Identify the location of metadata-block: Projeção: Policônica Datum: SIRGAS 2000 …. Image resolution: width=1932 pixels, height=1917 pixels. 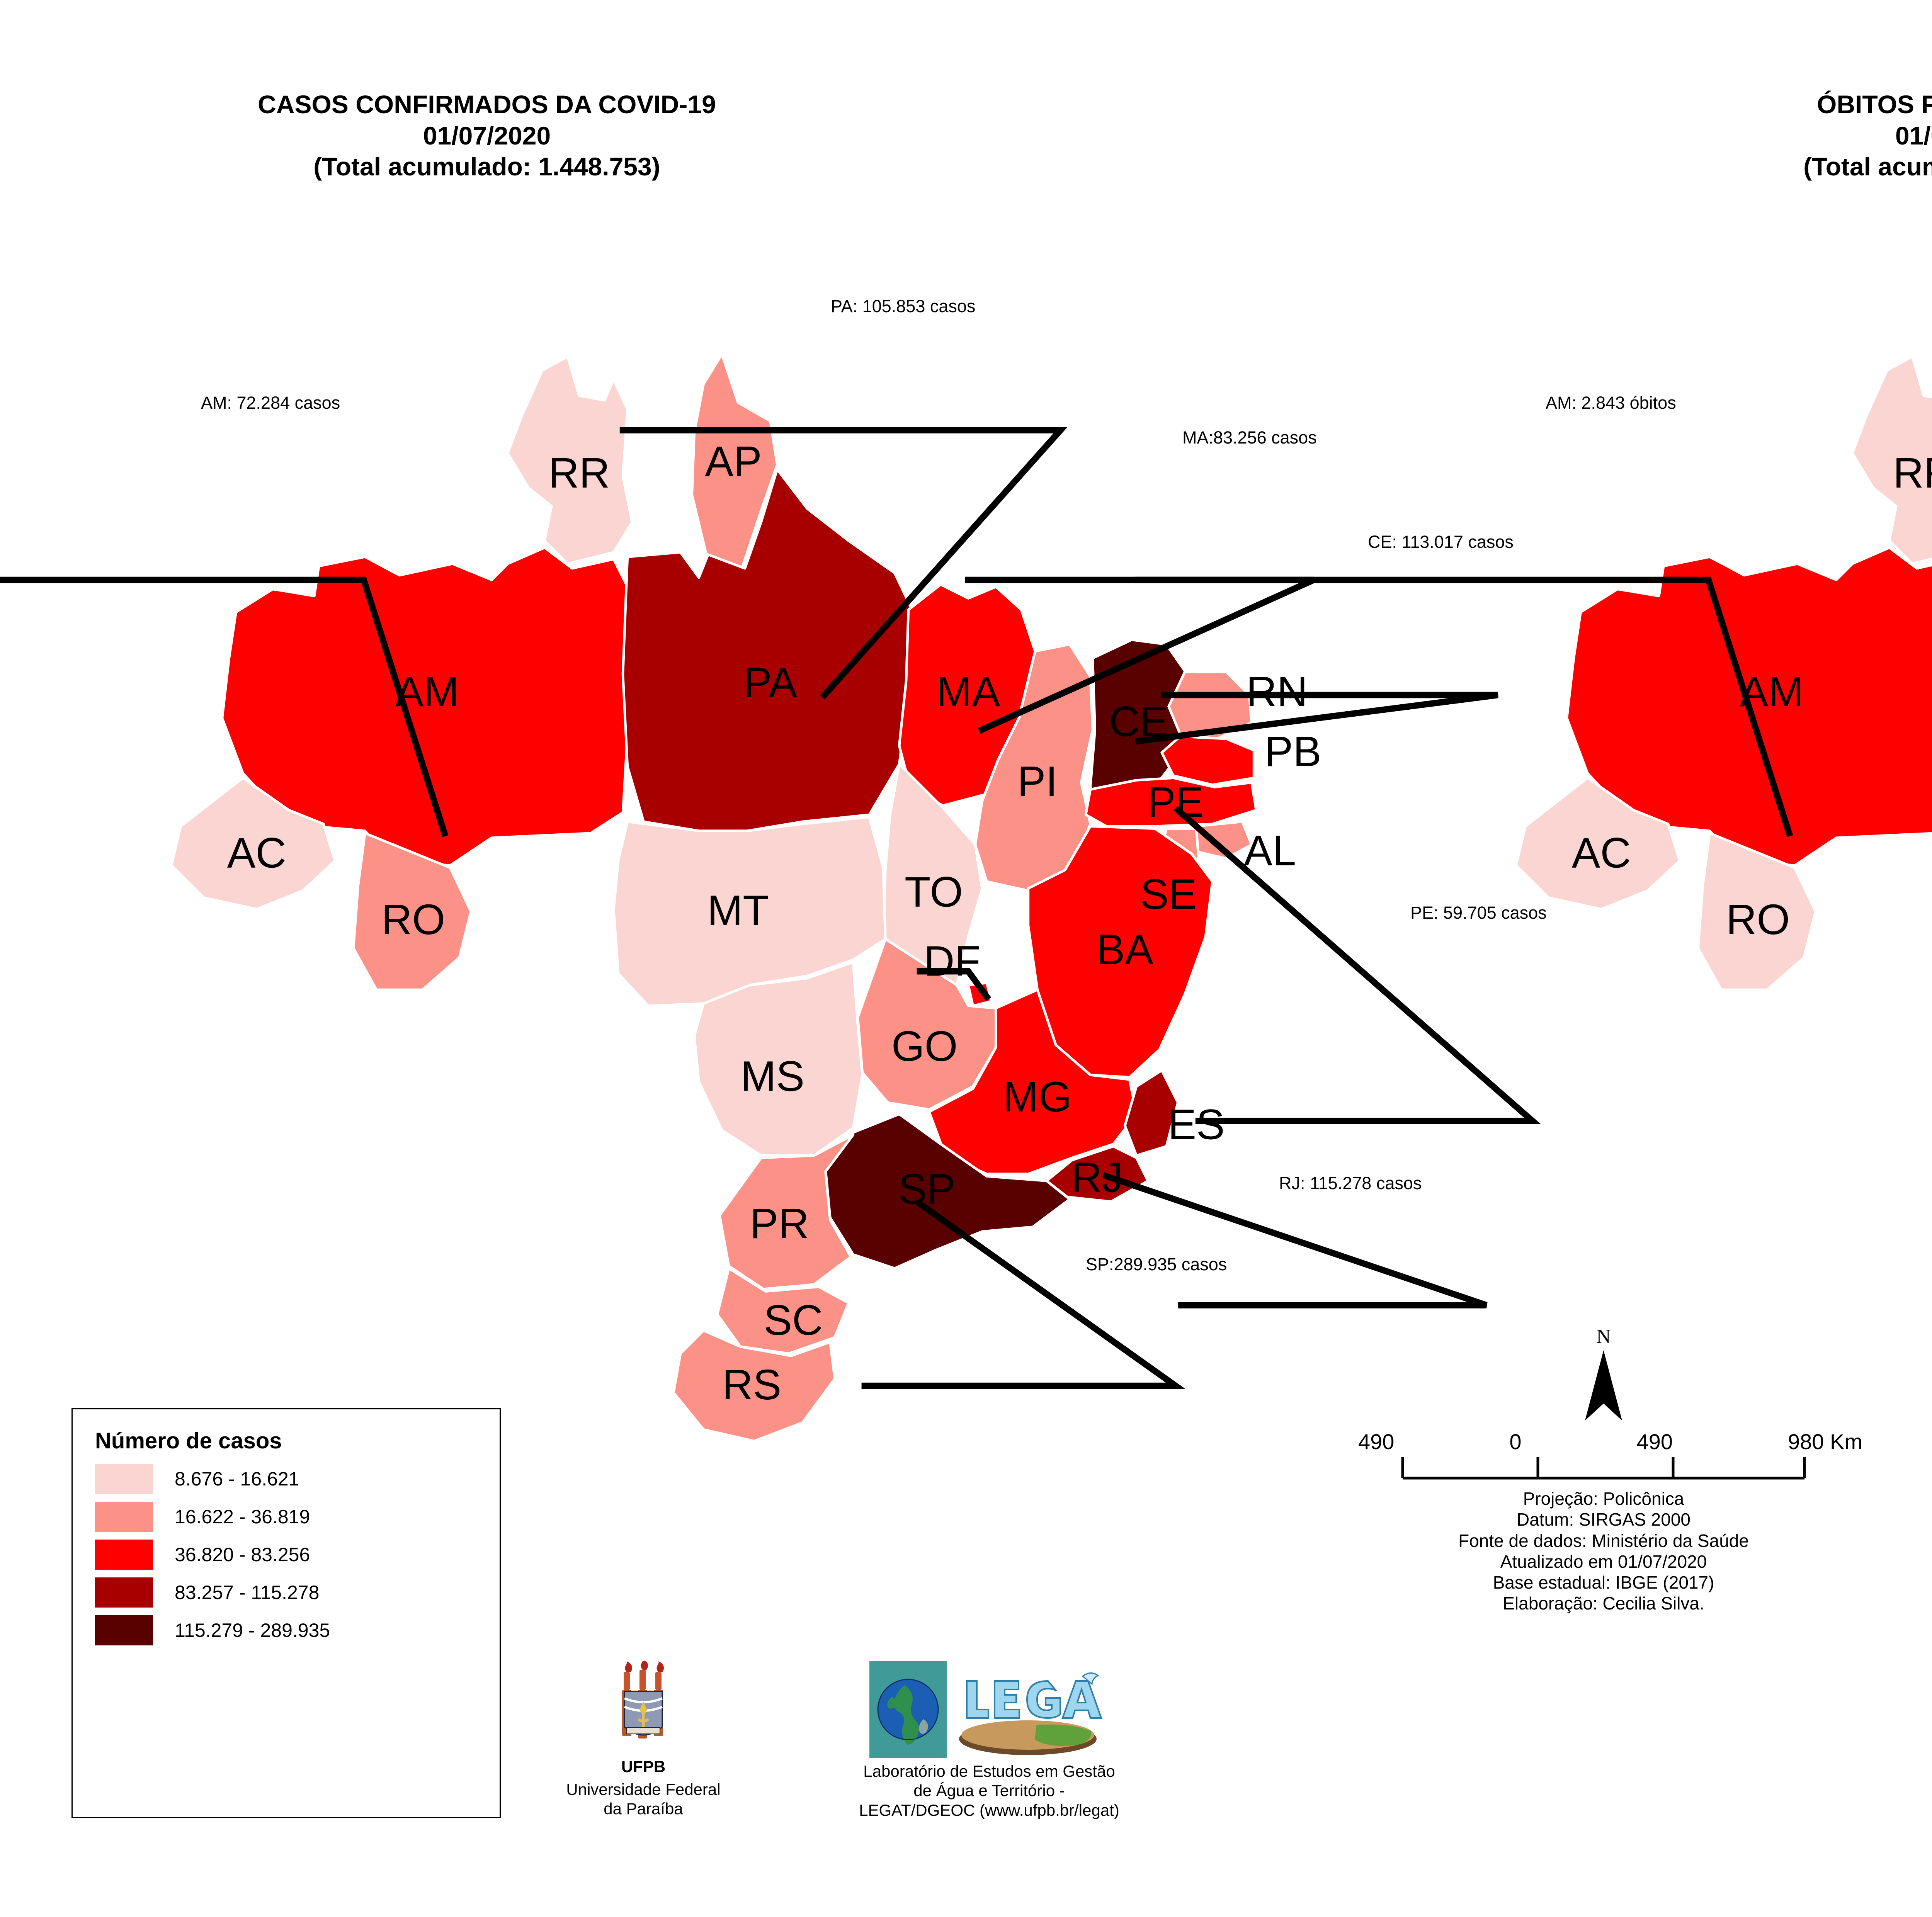
(1603, 1551).